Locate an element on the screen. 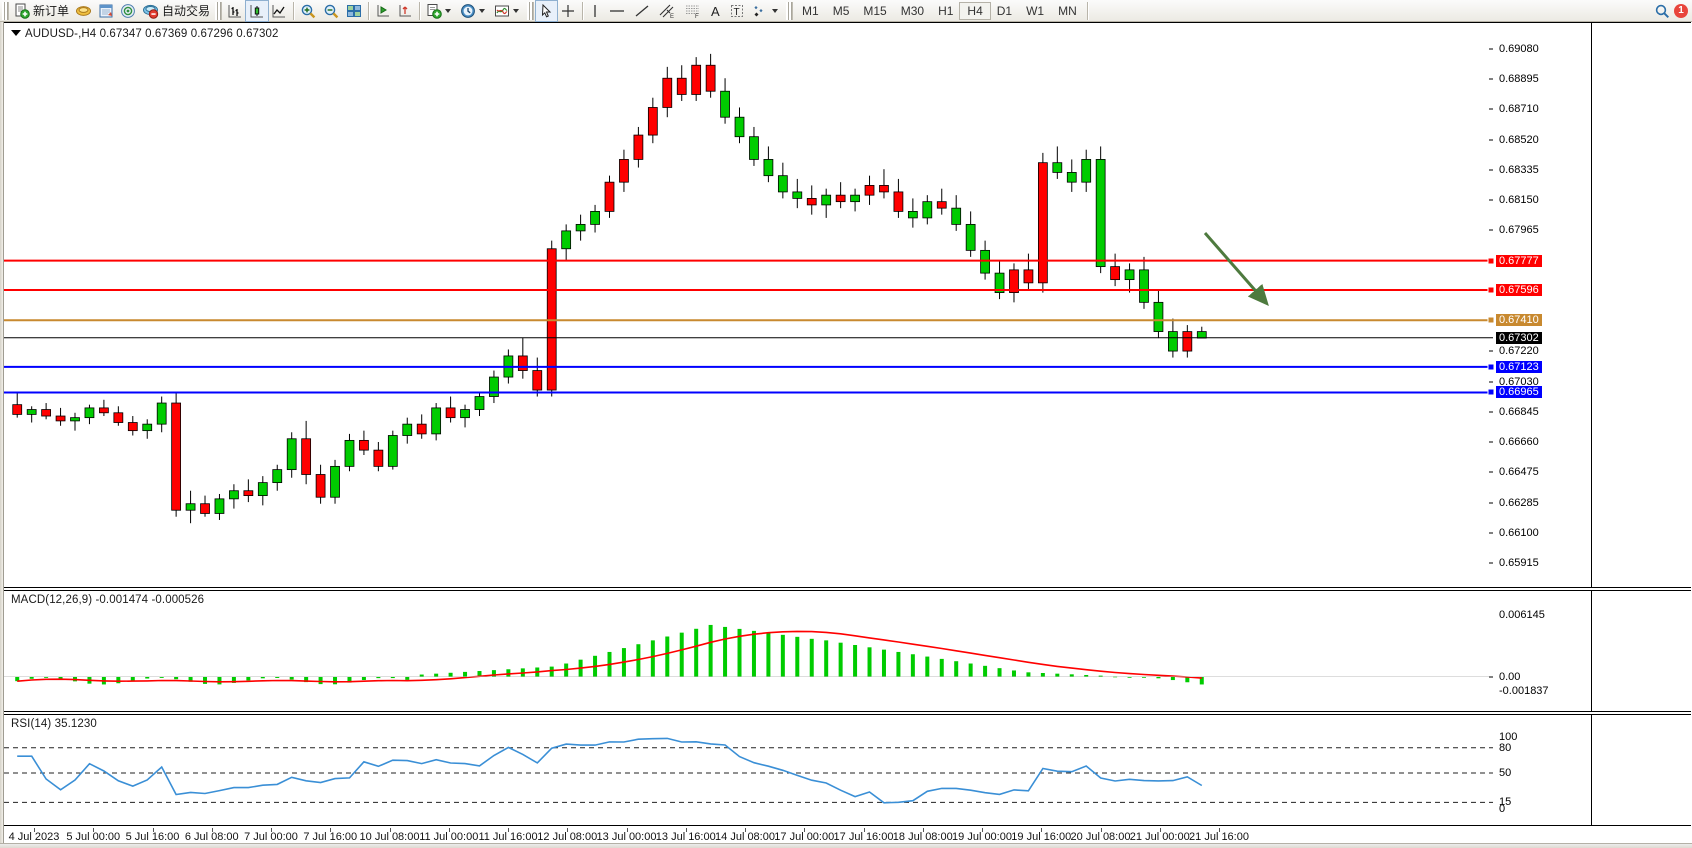 Image resolution: width=1692 pixels, height=848 pixels. time-tick-label: 19 Jul 16:00 is located at coordinates (1041, 837).